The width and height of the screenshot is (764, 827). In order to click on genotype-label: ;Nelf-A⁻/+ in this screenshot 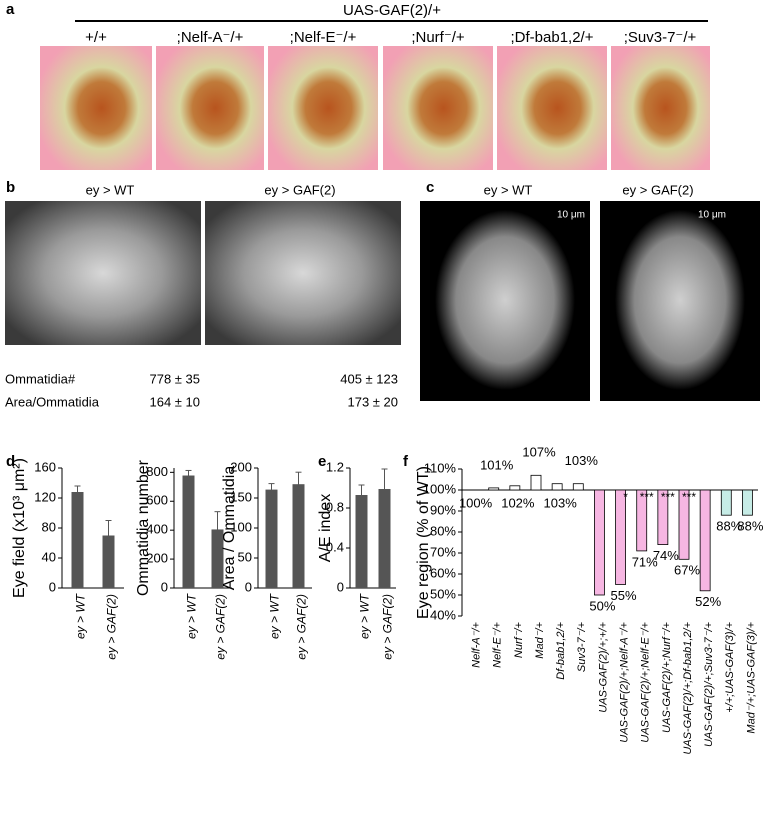, I will do `click(210, 37)`.